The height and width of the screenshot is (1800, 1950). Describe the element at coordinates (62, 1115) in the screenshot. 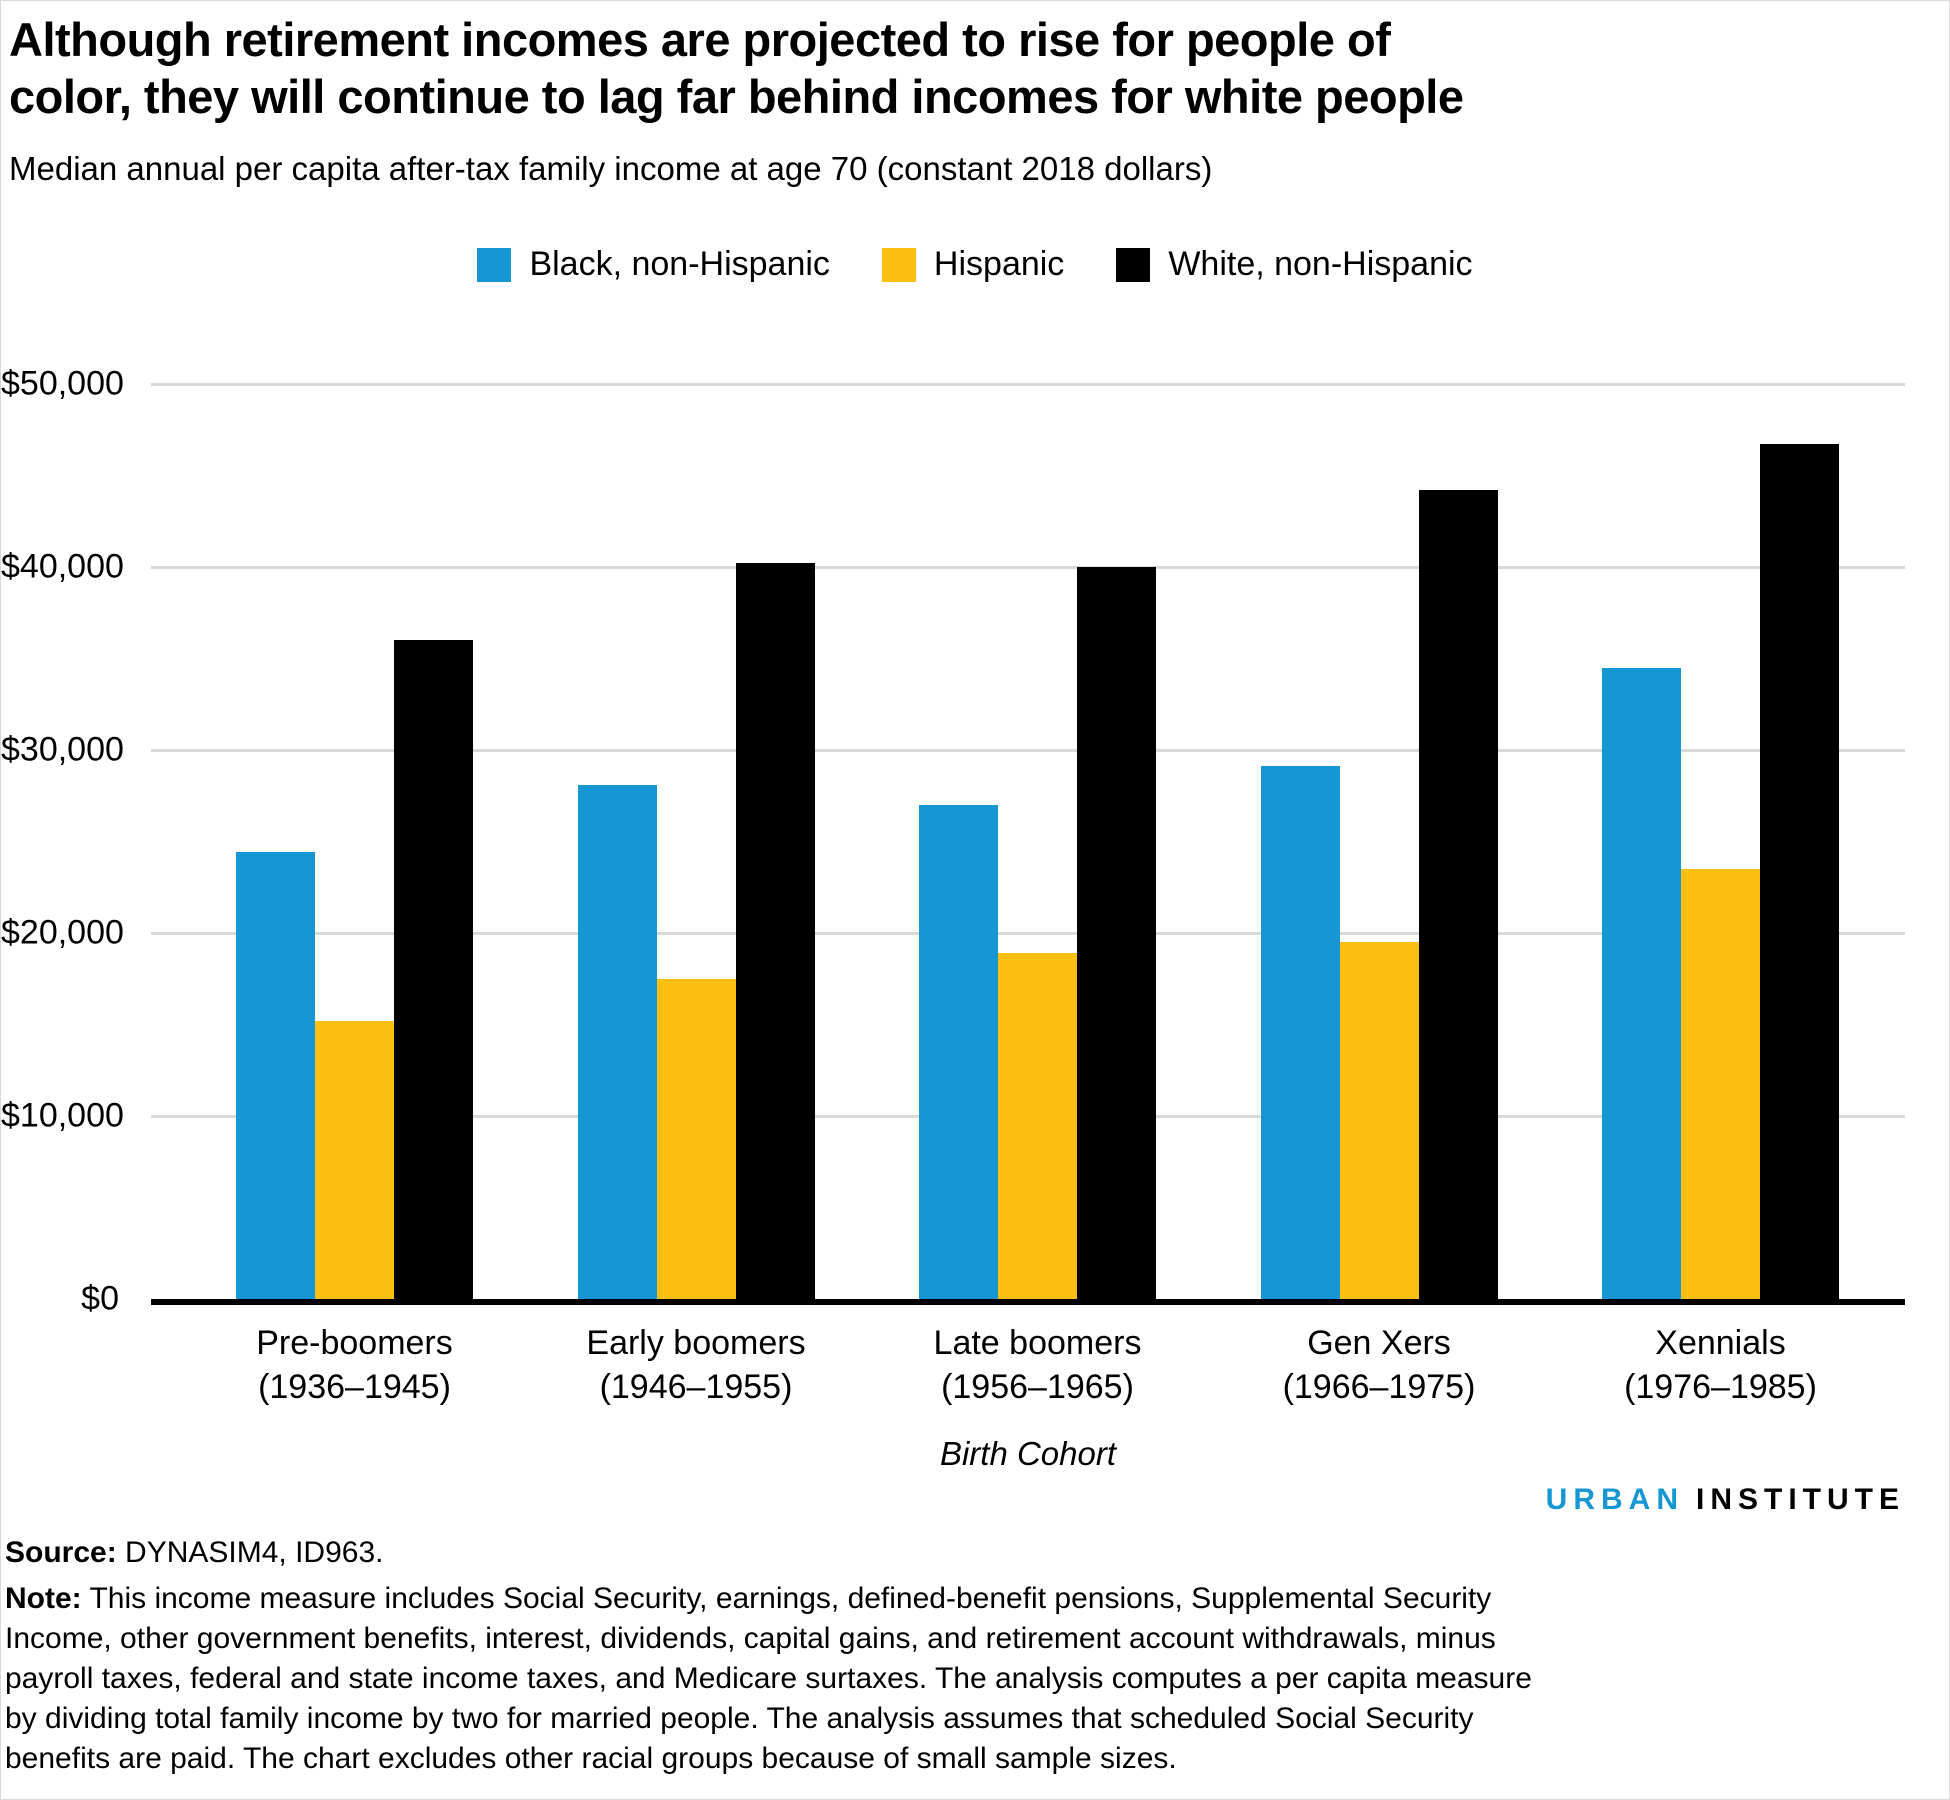

I see `y-tick-label-10000: $10,000` at that location.